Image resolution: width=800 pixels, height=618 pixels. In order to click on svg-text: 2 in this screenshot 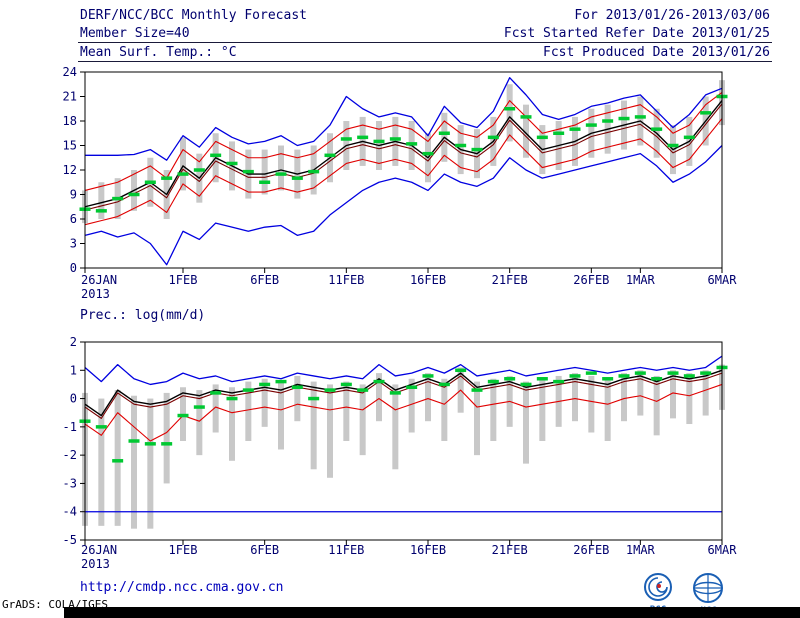, I will do `click(73, 342)`.